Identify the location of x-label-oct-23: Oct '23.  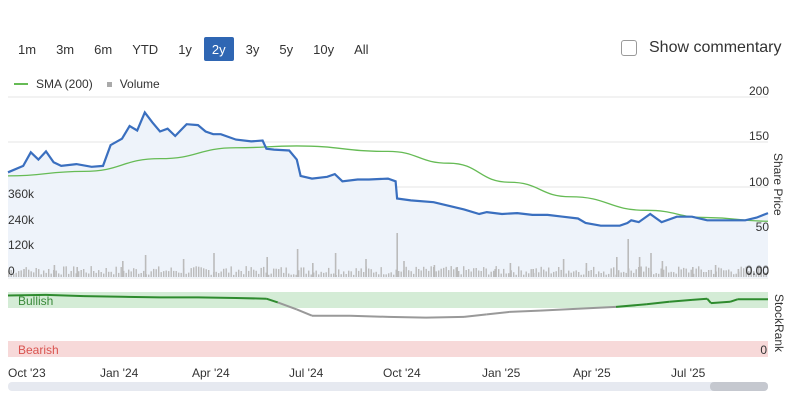
(27, 373).